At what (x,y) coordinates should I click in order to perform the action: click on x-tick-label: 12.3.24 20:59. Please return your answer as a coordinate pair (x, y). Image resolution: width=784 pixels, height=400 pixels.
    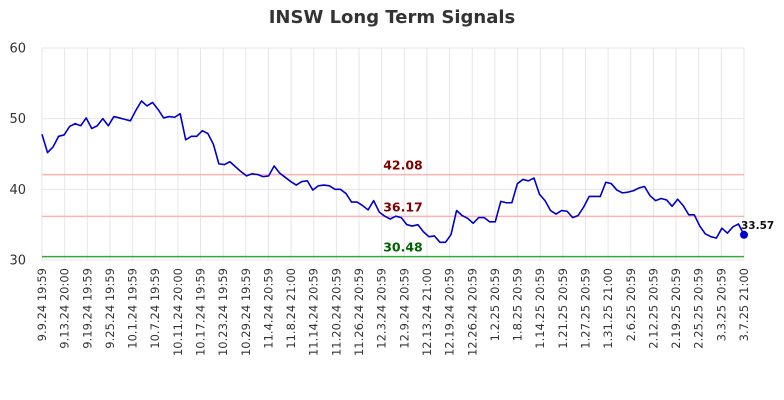
    Looking at the image, I should click on (382, 308).